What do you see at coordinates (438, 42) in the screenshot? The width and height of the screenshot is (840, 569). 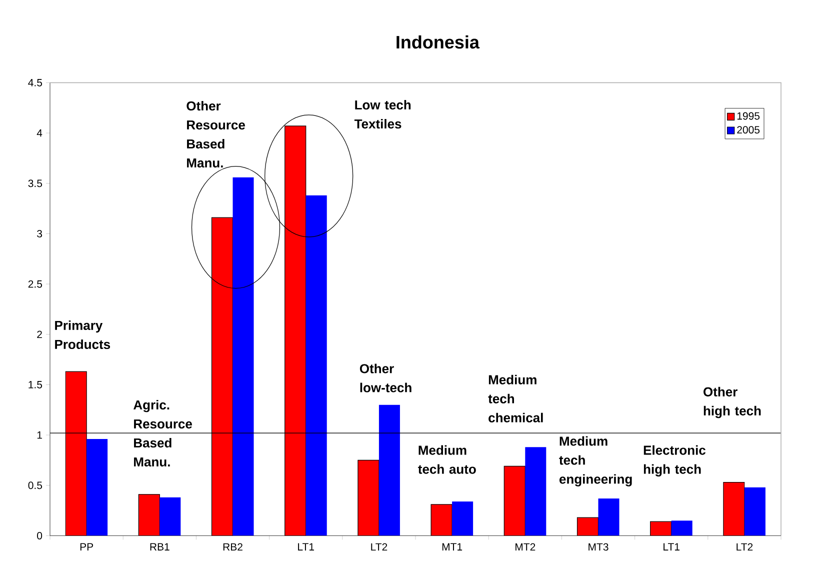 I see `chart-title: Indonesia` at bounding box center [438, 42].